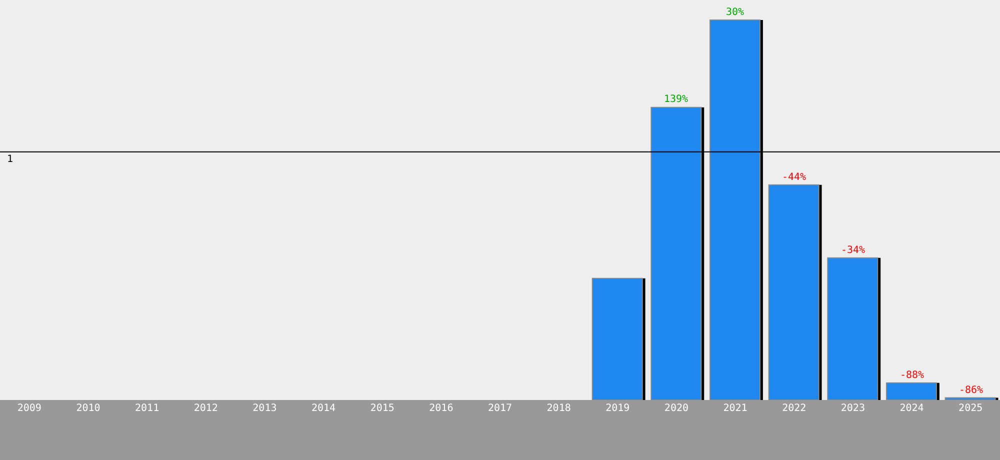  I want to click on x-tick-label: 2013, so click(264, 408).